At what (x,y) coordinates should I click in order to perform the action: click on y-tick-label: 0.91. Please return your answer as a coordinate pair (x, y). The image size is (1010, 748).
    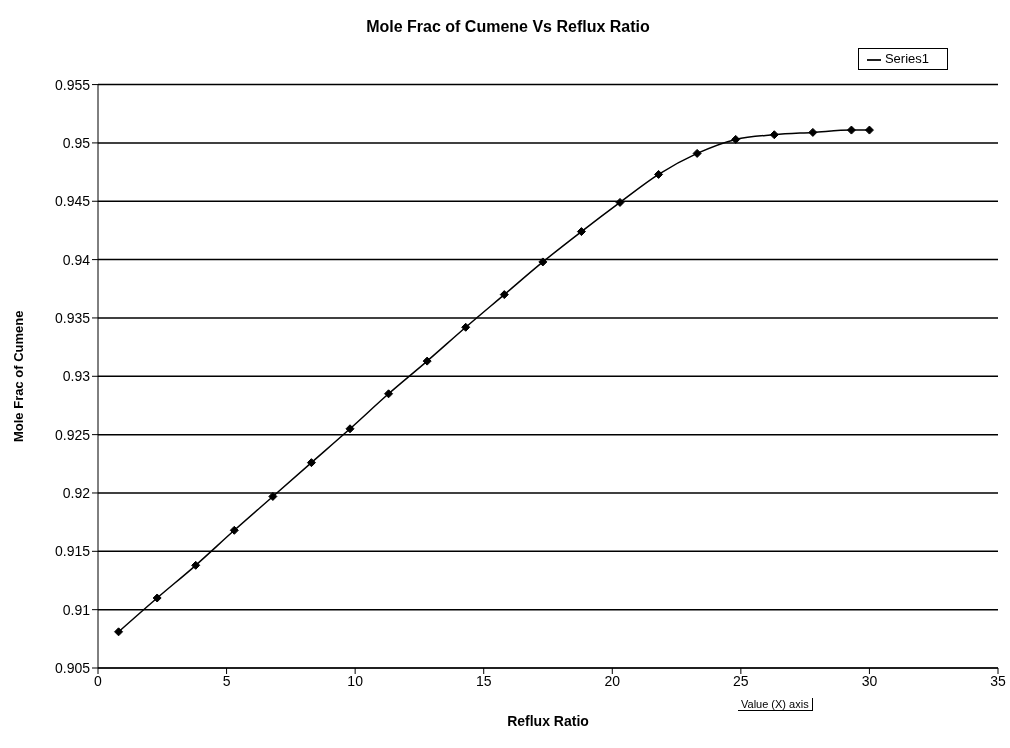
    Looking at the image, I should click on (76, 609).